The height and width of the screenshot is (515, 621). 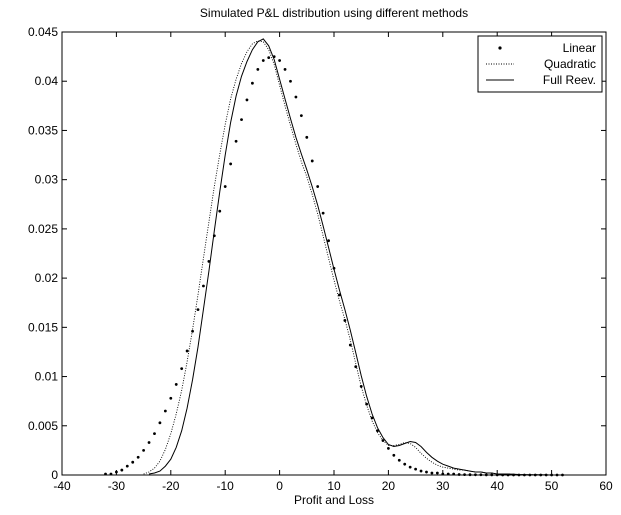 I want to click on x-tick-label: 20, so click(x=389, y=486).